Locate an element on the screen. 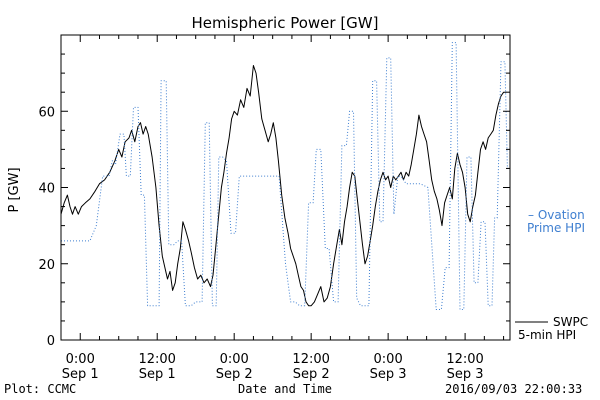 The height and width of the screenshot is (400, 600). x-axis-label: Date and Time is located at coordinates (285, 389).